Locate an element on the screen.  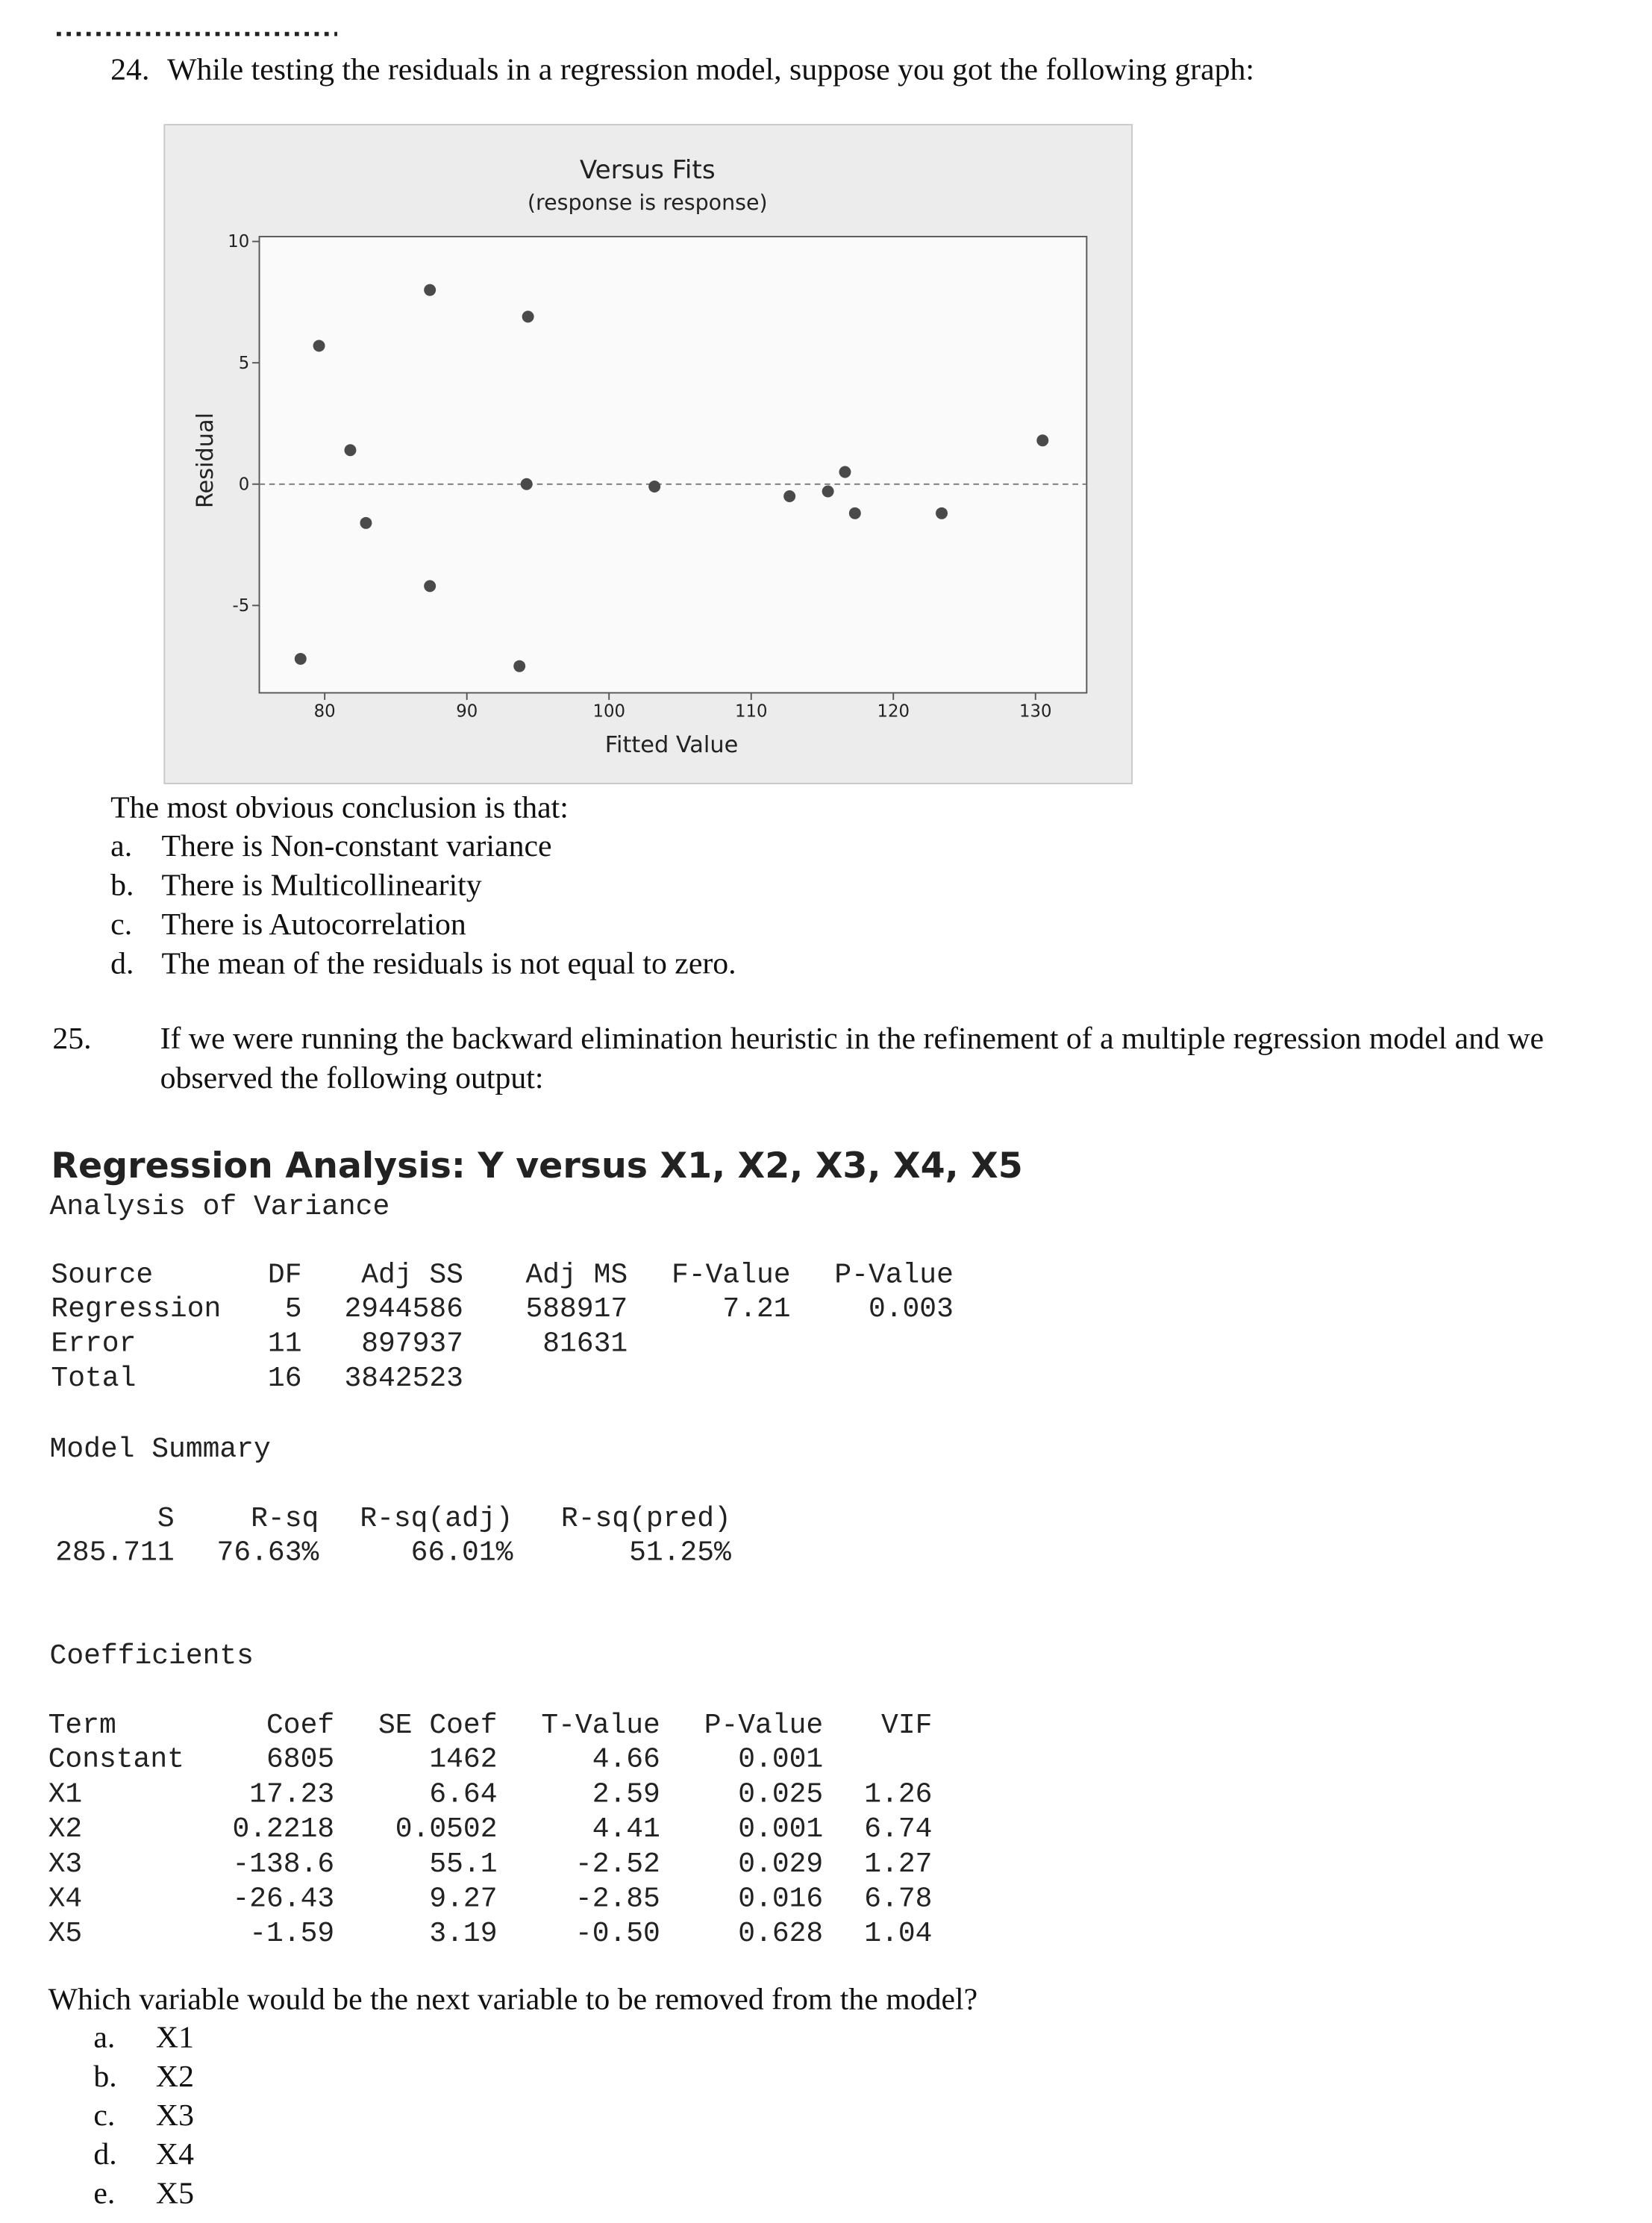
column-header: Adj SS is located at coordinates (412, 1275).